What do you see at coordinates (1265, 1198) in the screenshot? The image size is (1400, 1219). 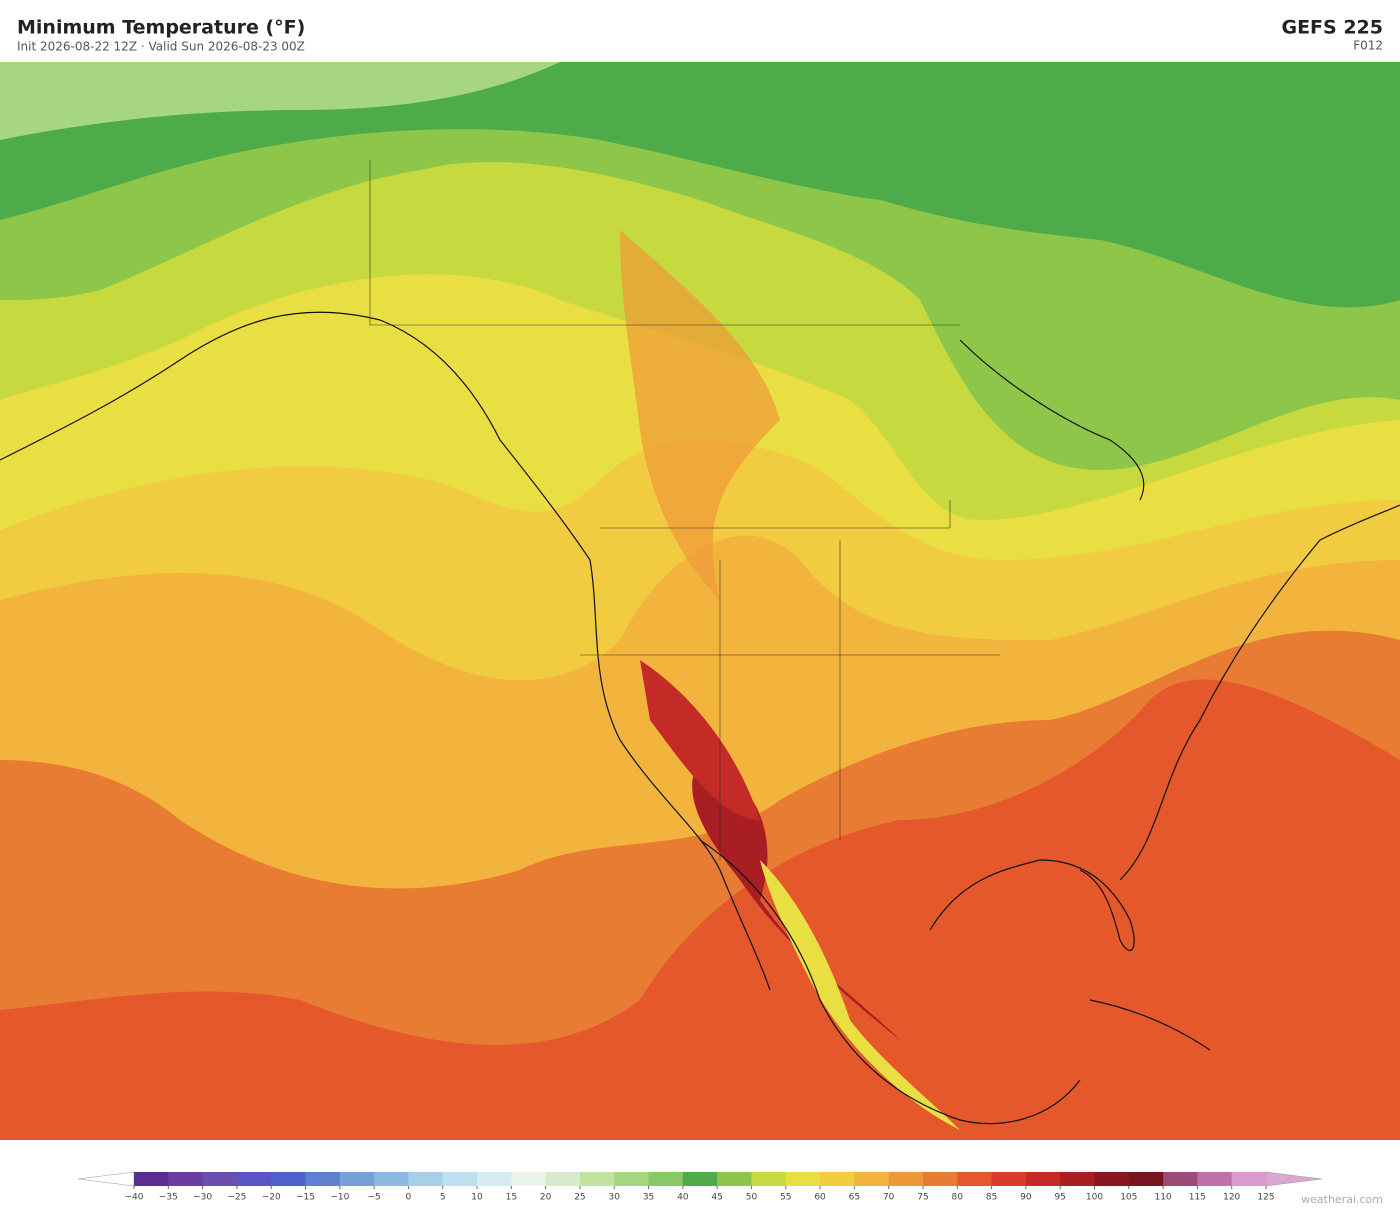 I see `colorbar-tick-label: 125` at bounding box center [1265, 1198].